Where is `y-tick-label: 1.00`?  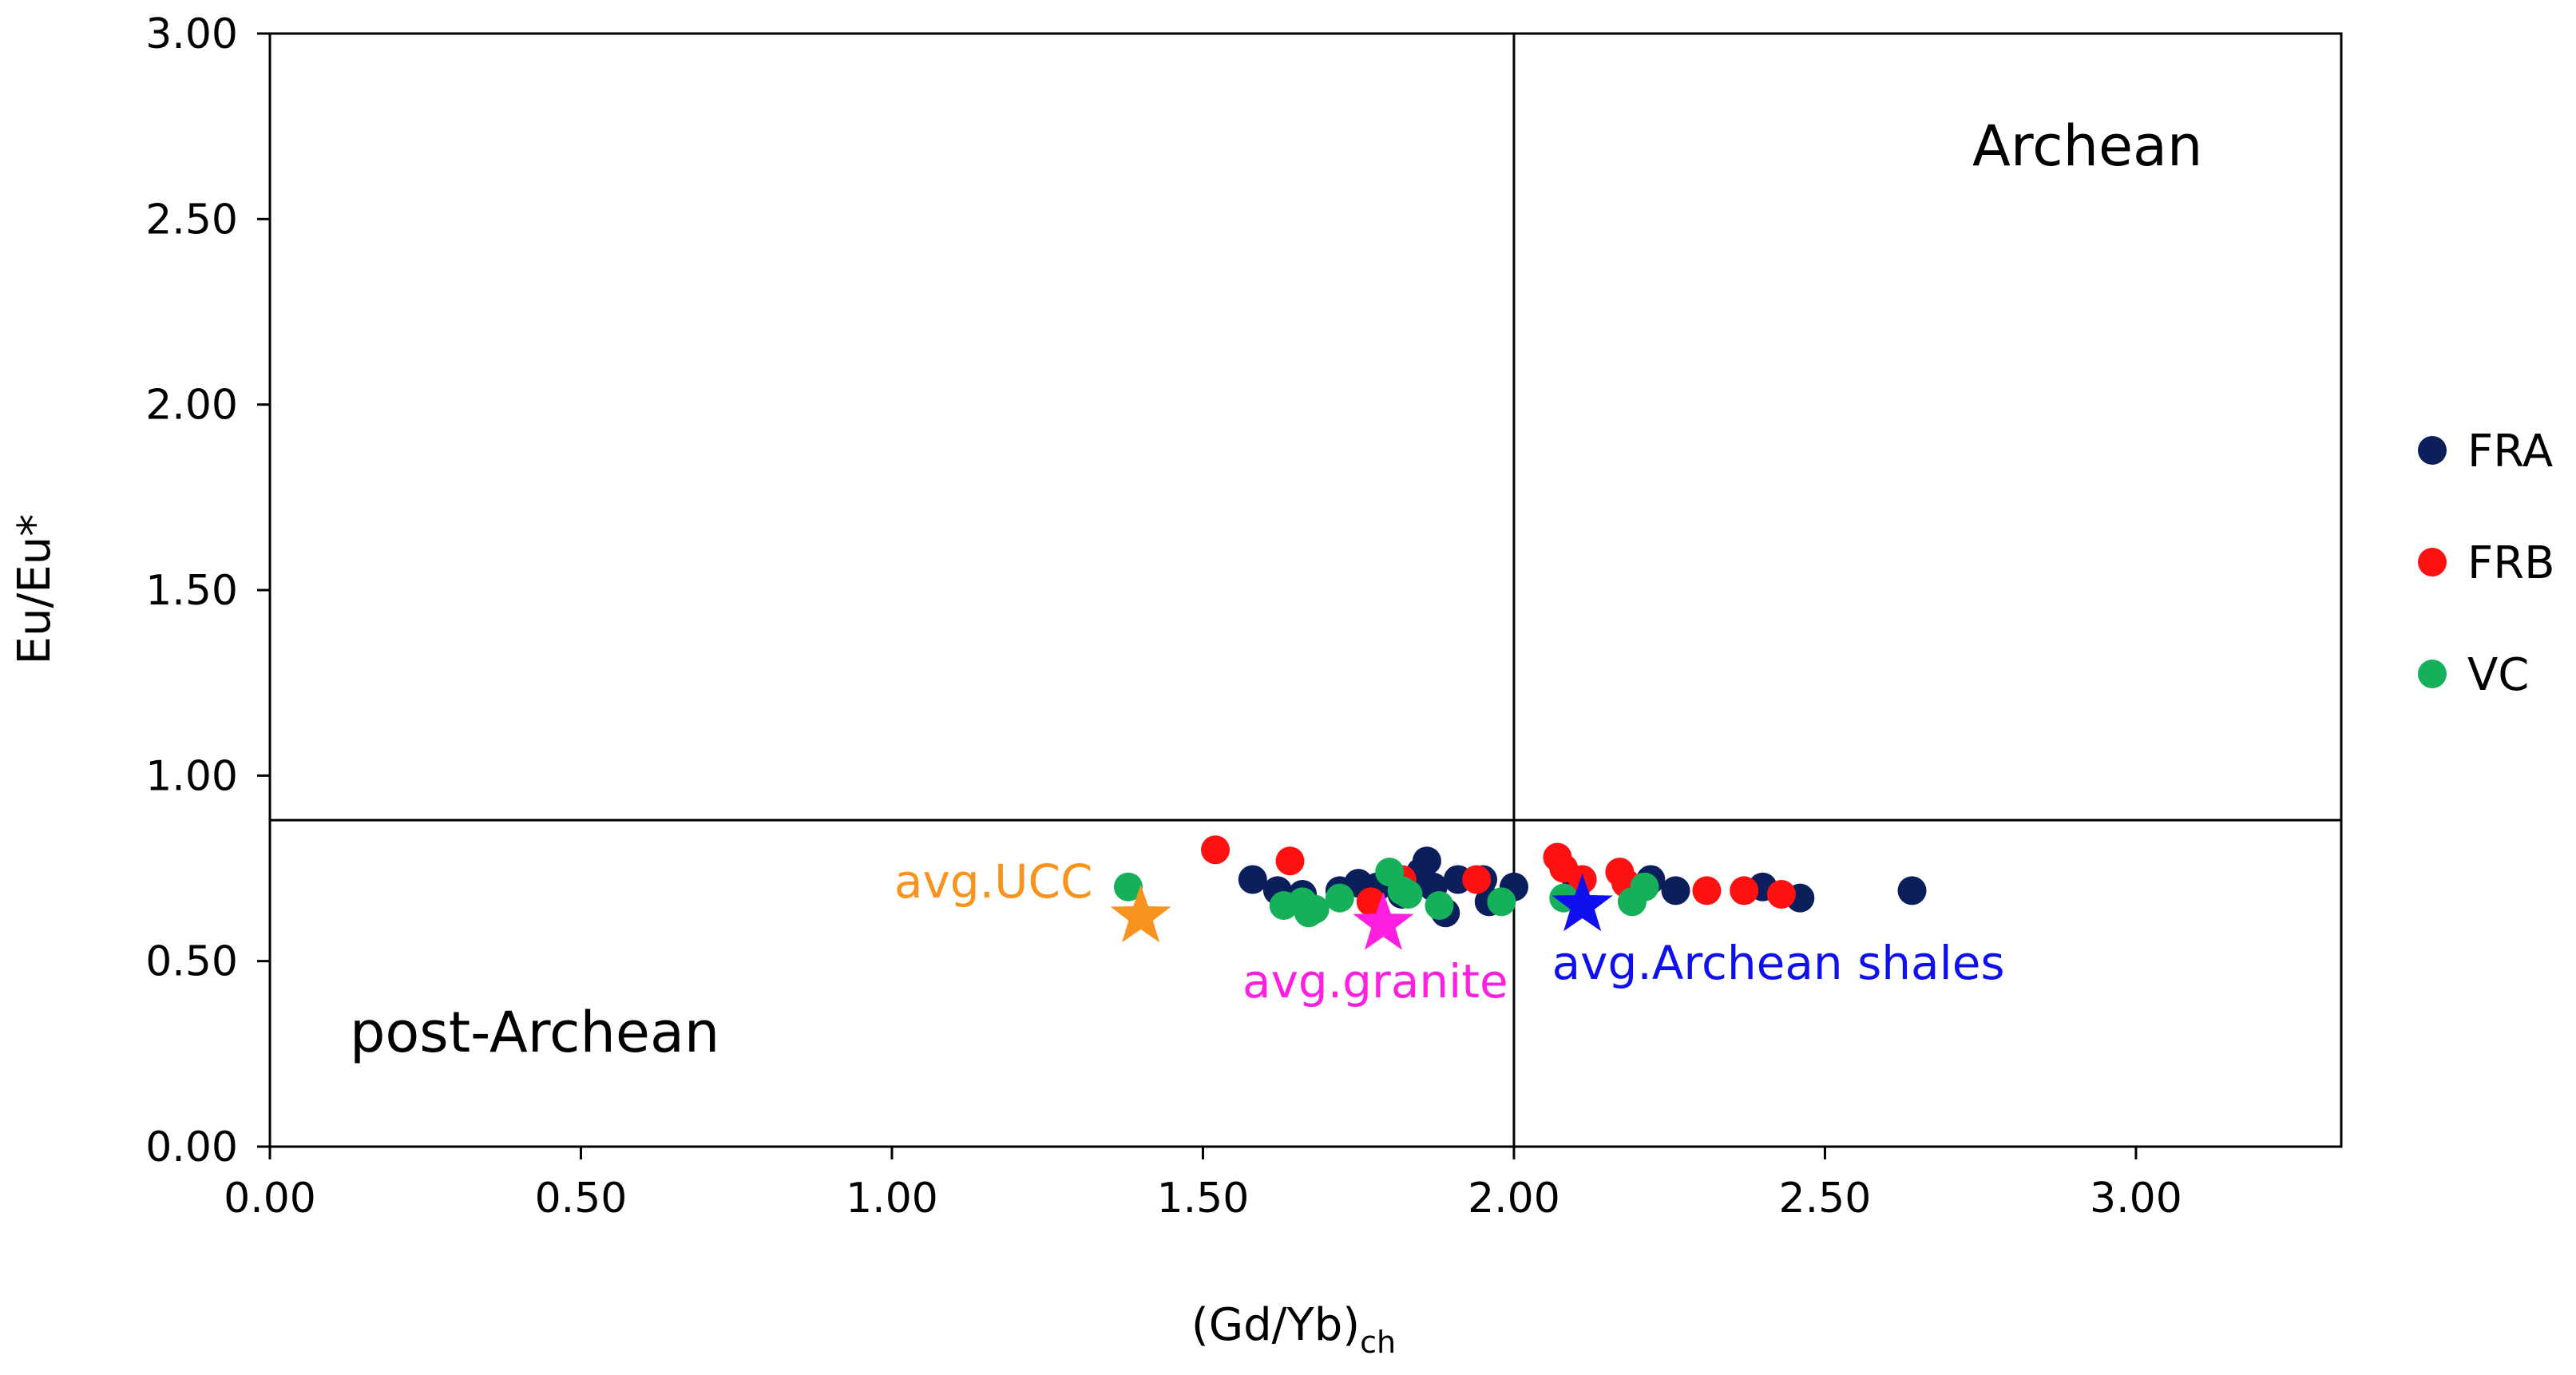
y-tick-label: 1.00 is located at coordinates (191, 776).